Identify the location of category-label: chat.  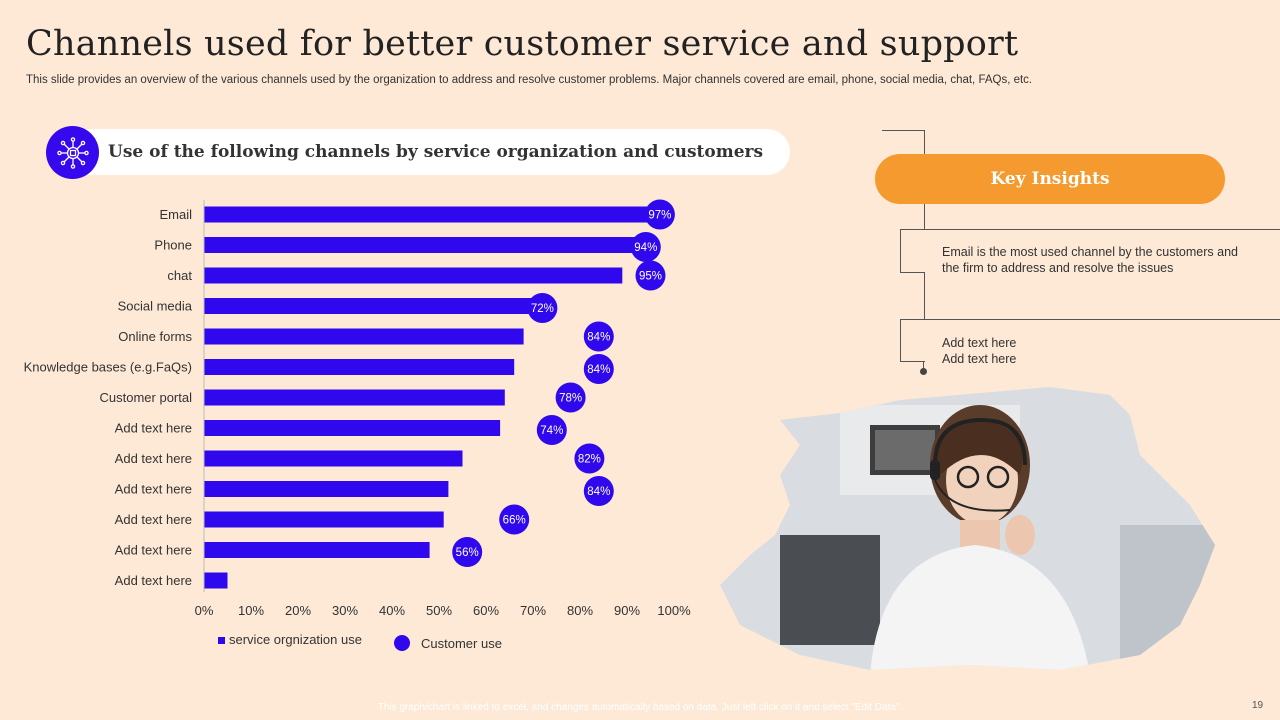
(179, 275).